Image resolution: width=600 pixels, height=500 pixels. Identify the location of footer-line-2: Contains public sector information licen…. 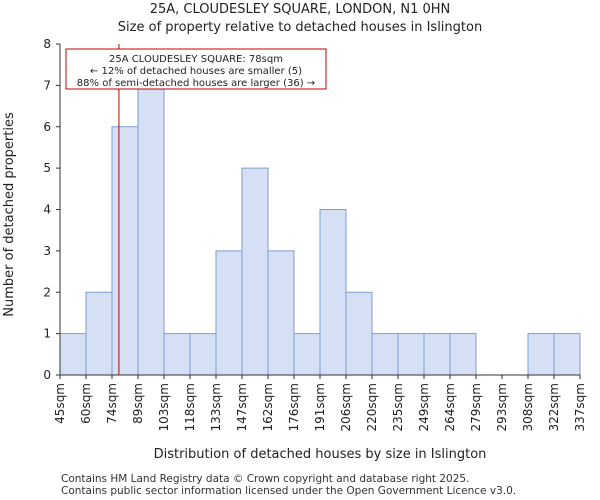
(289, 491).